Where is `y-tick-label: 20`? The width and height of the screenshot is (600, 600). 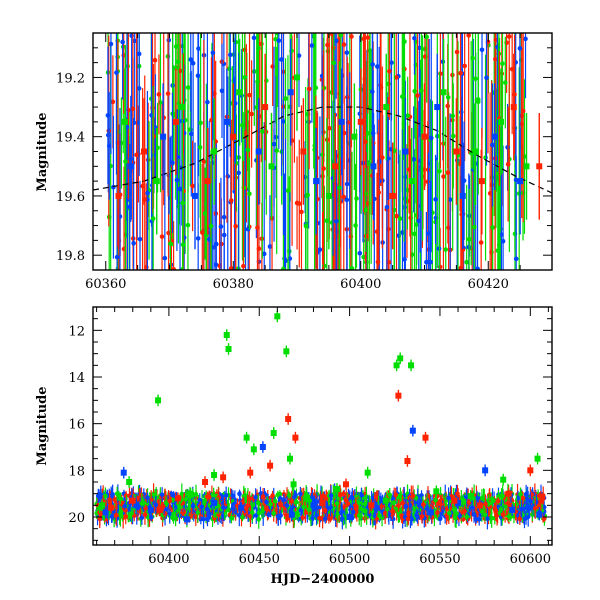 y-tick-label: 20 is located at coordinates (76, 518).